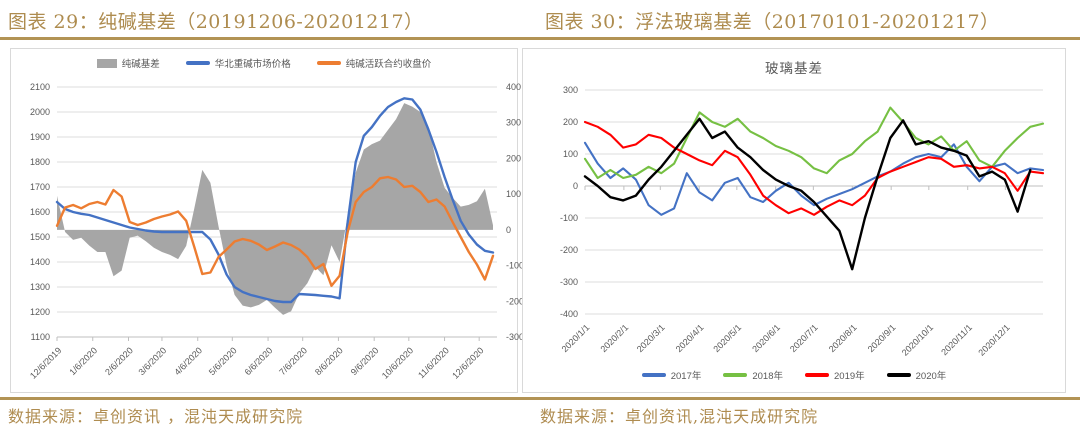 The width and height of the screenshot is (1080, 435). Describe the element at coordinates (794, 375) in the screenshot. I see `figure30-legend: 2017年 2018年 2019年 2020年` at that location.